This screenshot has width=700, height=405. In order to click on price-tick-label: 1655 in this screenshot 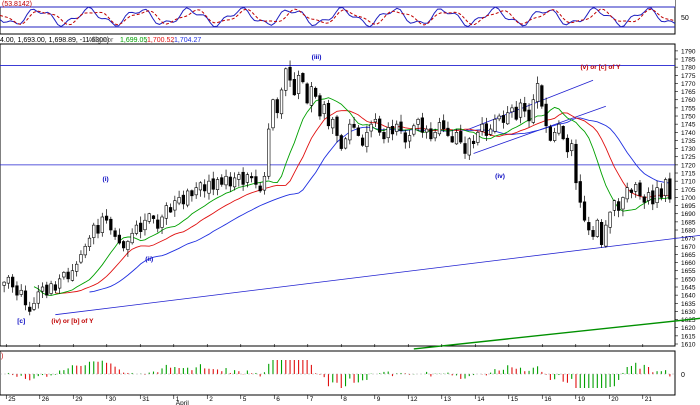, I will do `click(688, 271)`.